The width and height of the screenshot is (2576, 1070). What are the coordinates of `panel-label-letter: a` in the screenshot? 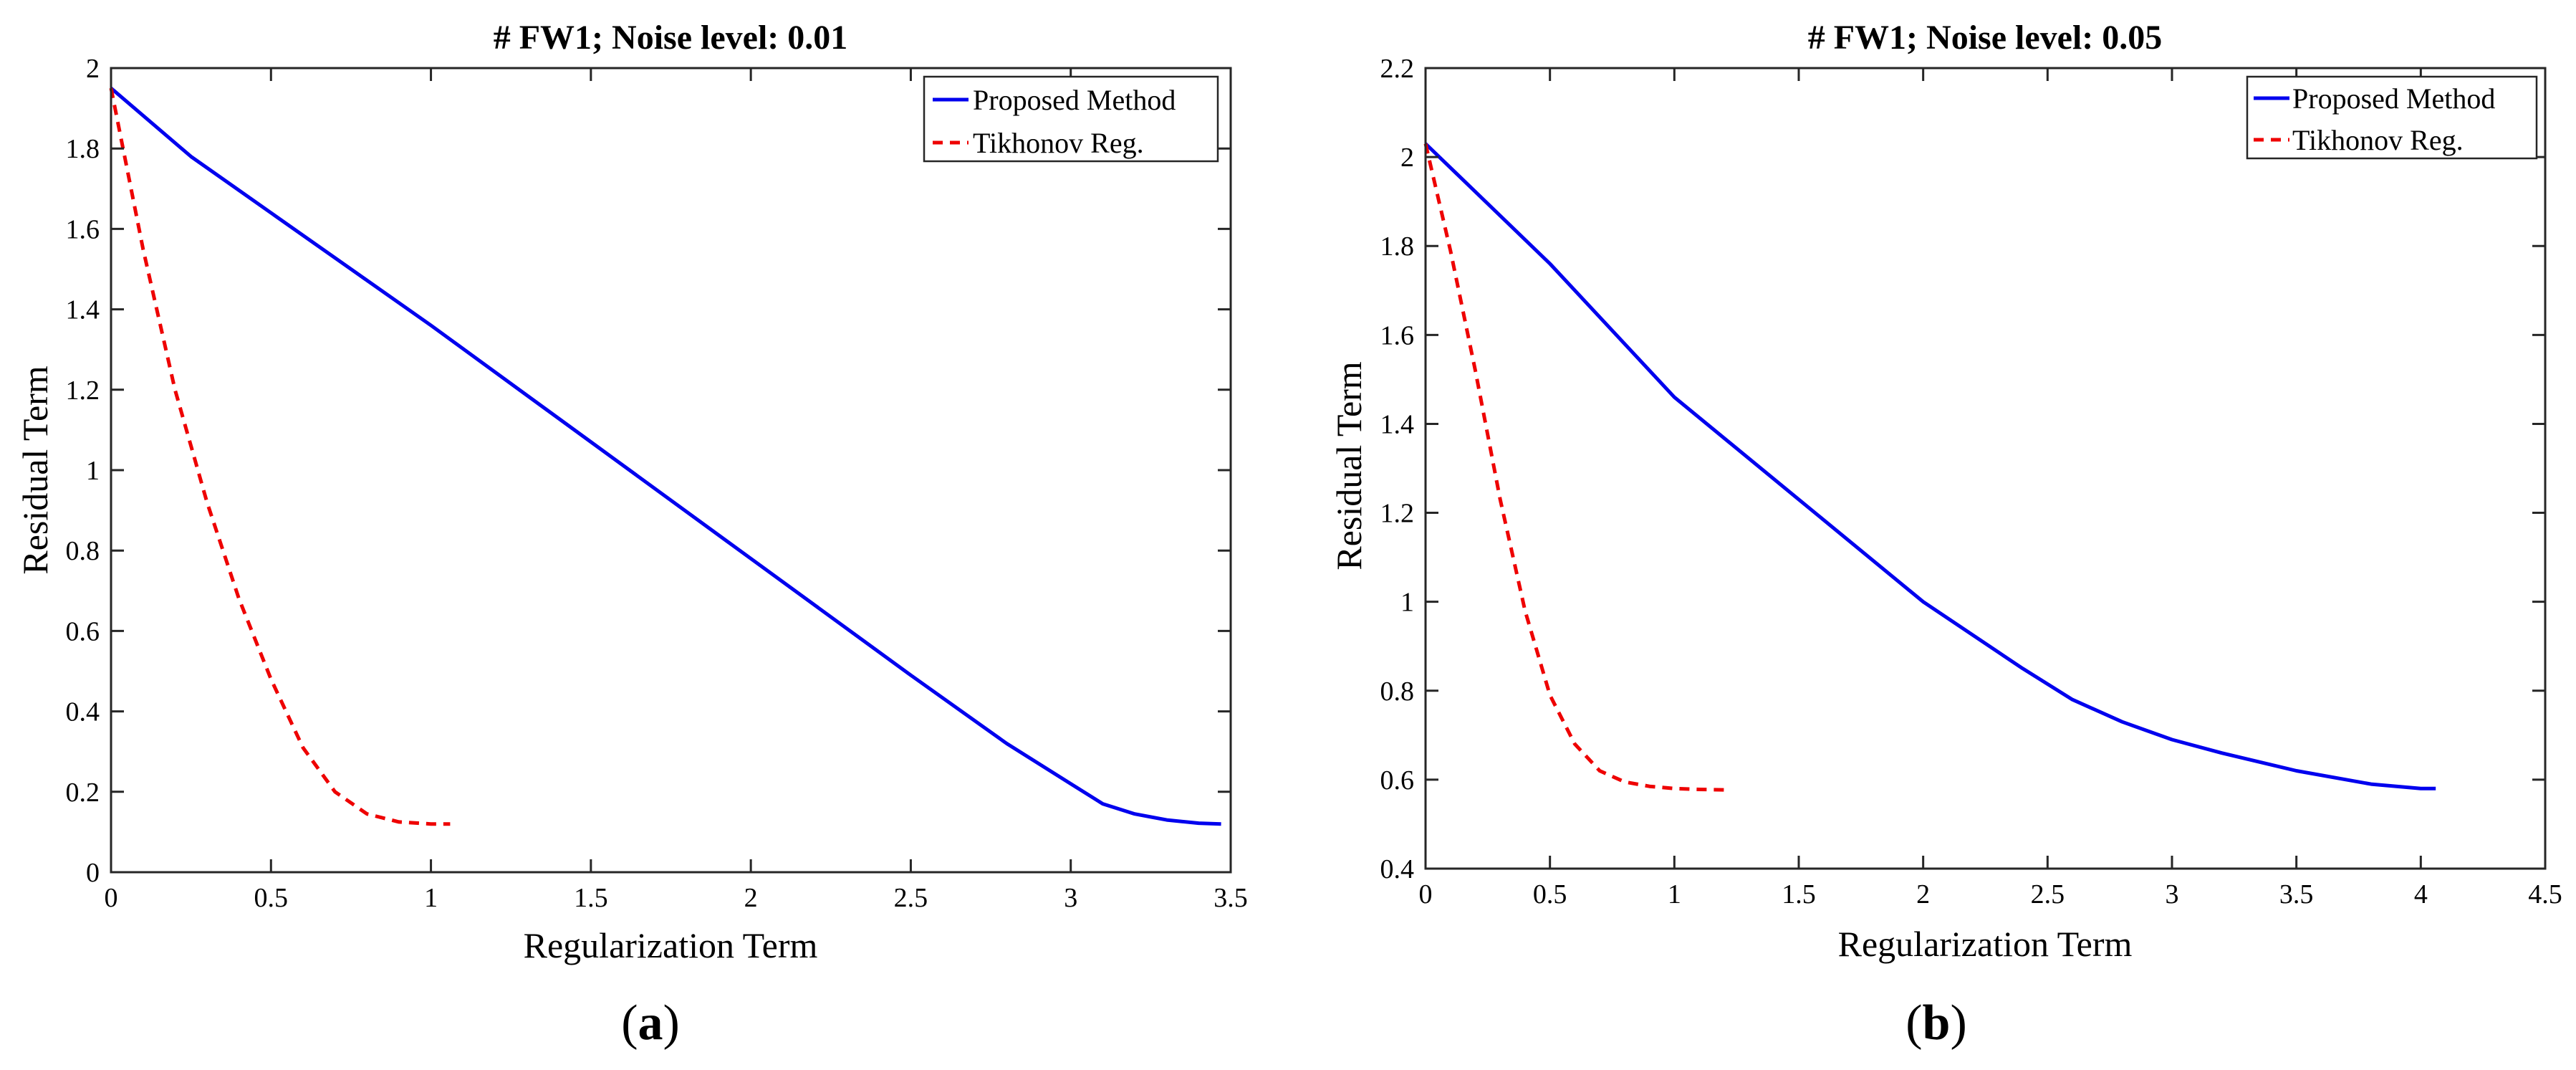 It's located at (650, 1023).